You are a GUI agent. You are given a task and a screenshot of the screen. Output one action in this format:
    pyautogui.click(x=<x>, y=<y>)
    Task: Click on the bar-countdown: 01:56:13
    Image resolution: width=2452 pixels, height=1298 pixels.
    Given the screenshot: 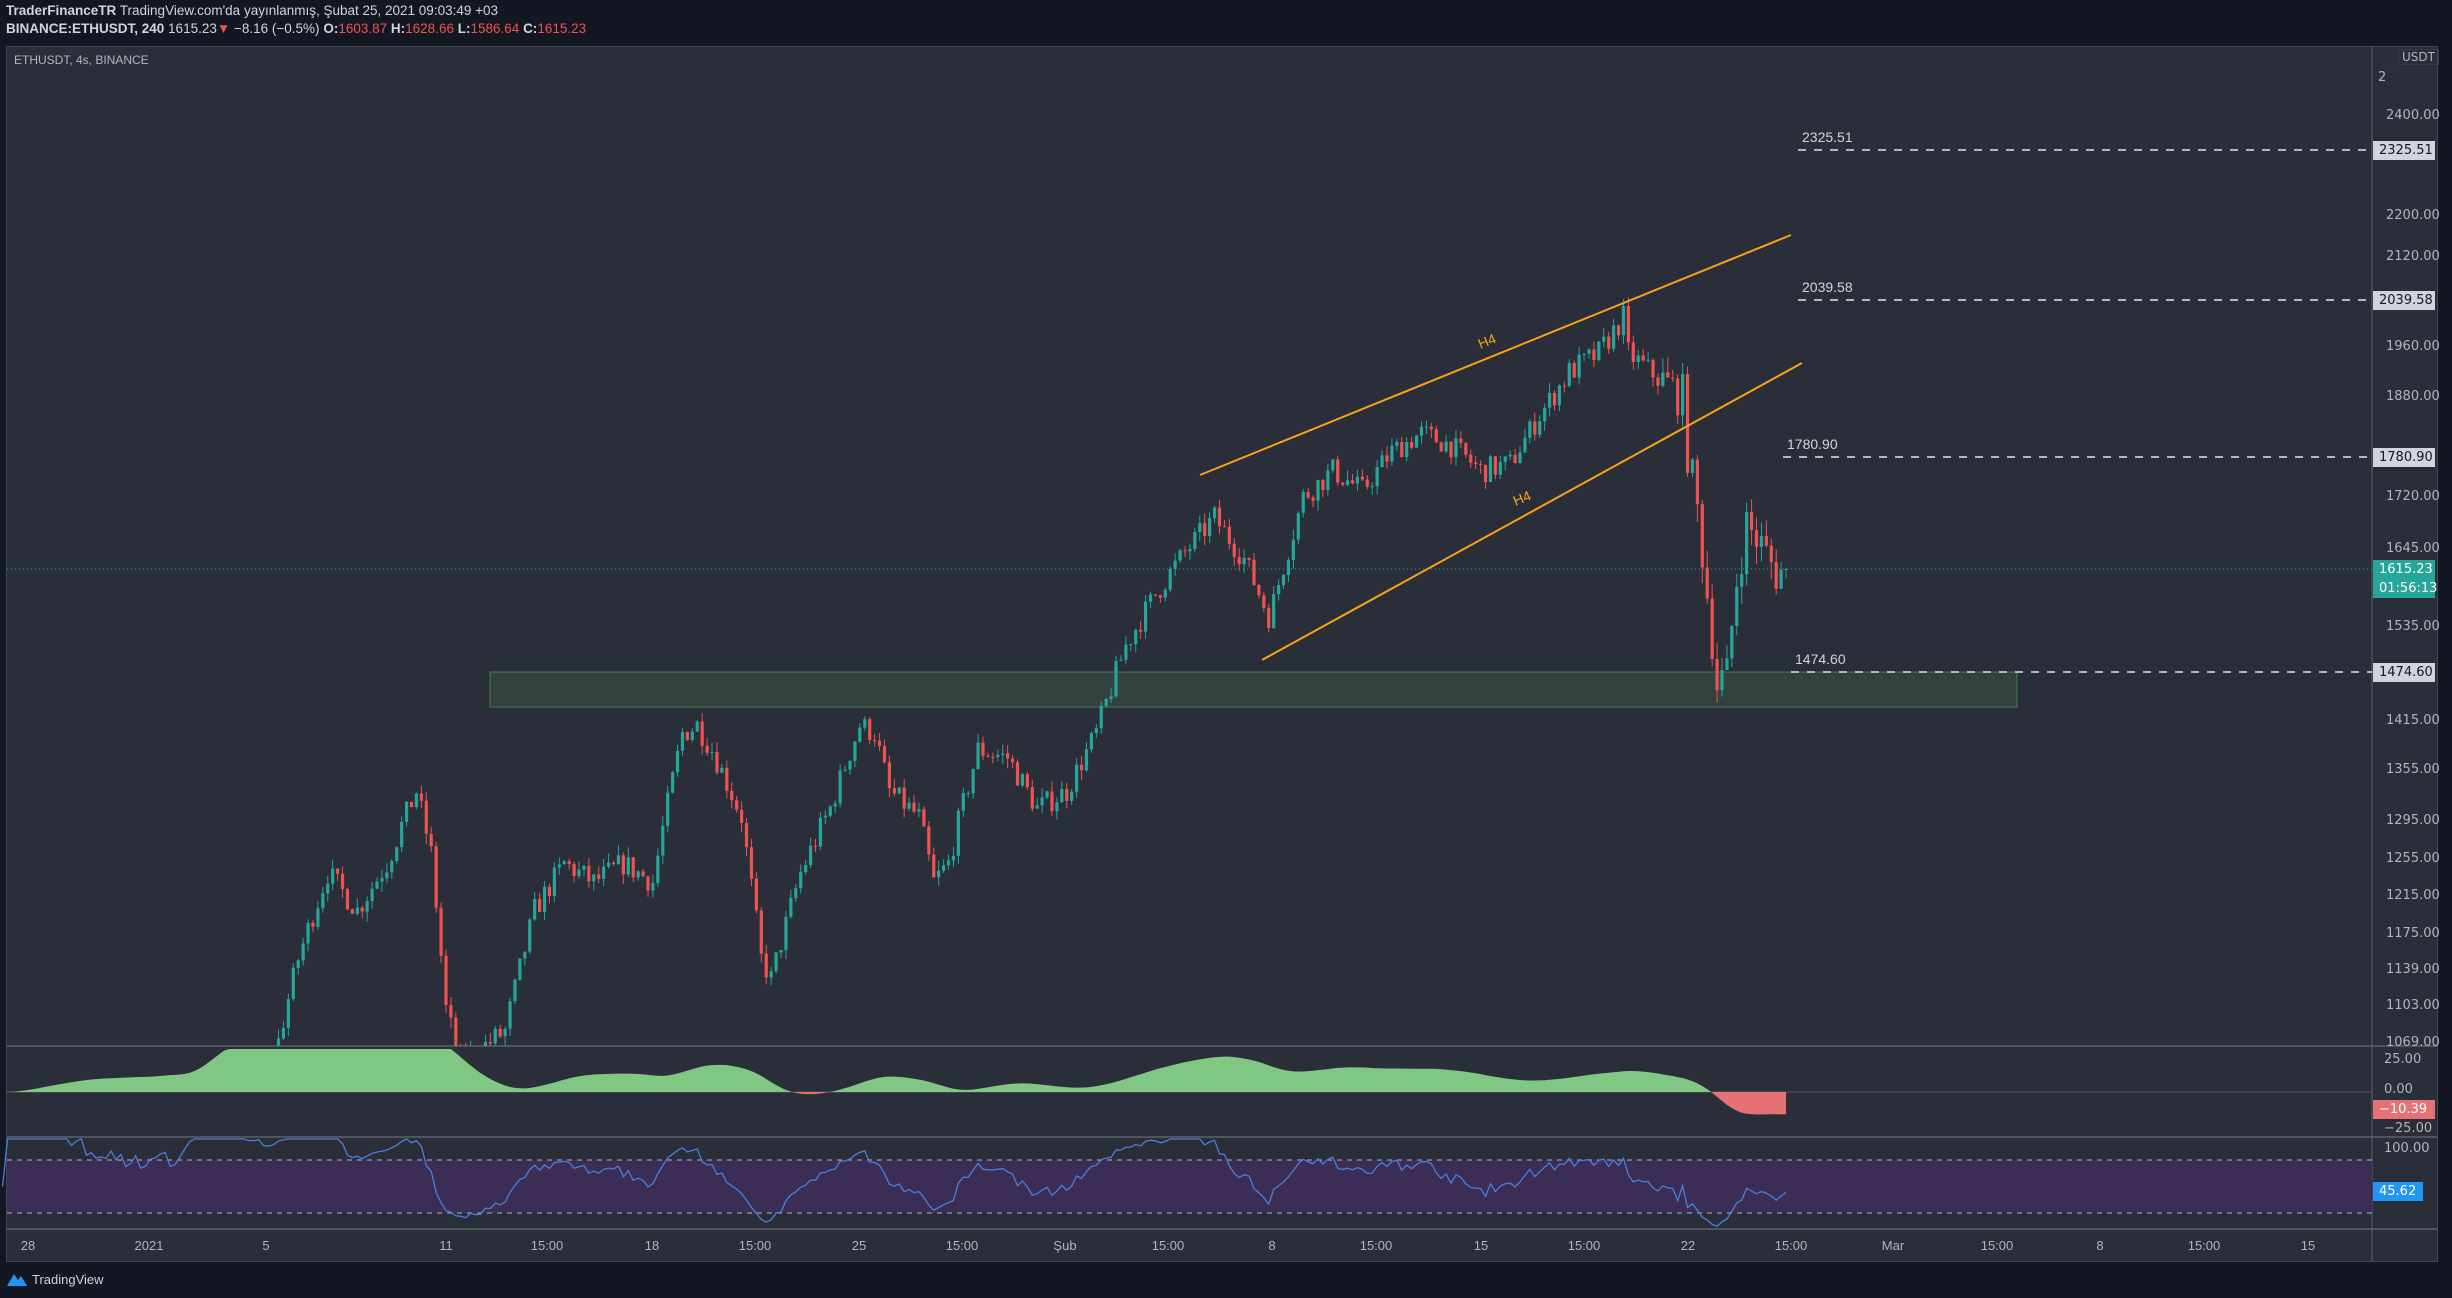 What is the action you would take?
    pyautogui.click(x=2405, y=588)
    